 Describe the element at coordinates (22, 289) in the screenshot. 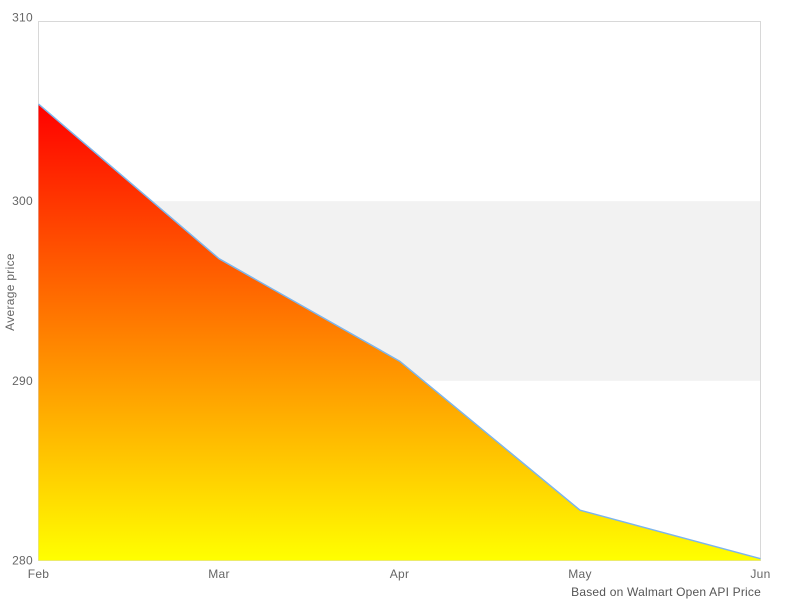

I see `y-axis-labels: 280 290 300 310` at that location.